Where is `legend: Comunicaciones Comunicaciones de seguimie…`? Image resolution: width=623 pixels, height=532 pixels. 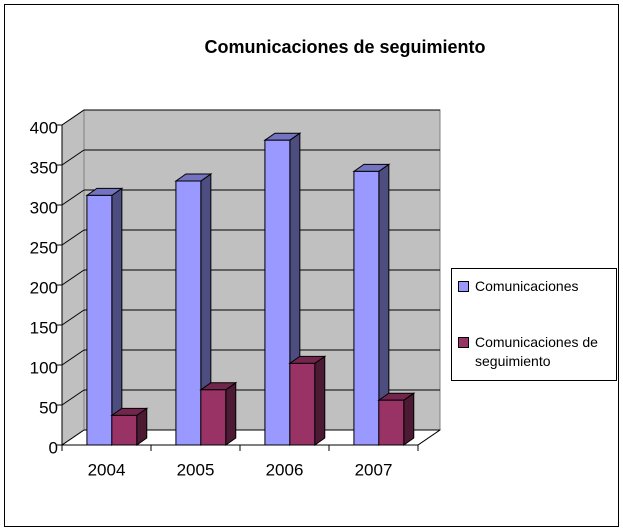 legend: Comunicaciones Comunicaciones de seguimie… is located at coordinates (534, 324).